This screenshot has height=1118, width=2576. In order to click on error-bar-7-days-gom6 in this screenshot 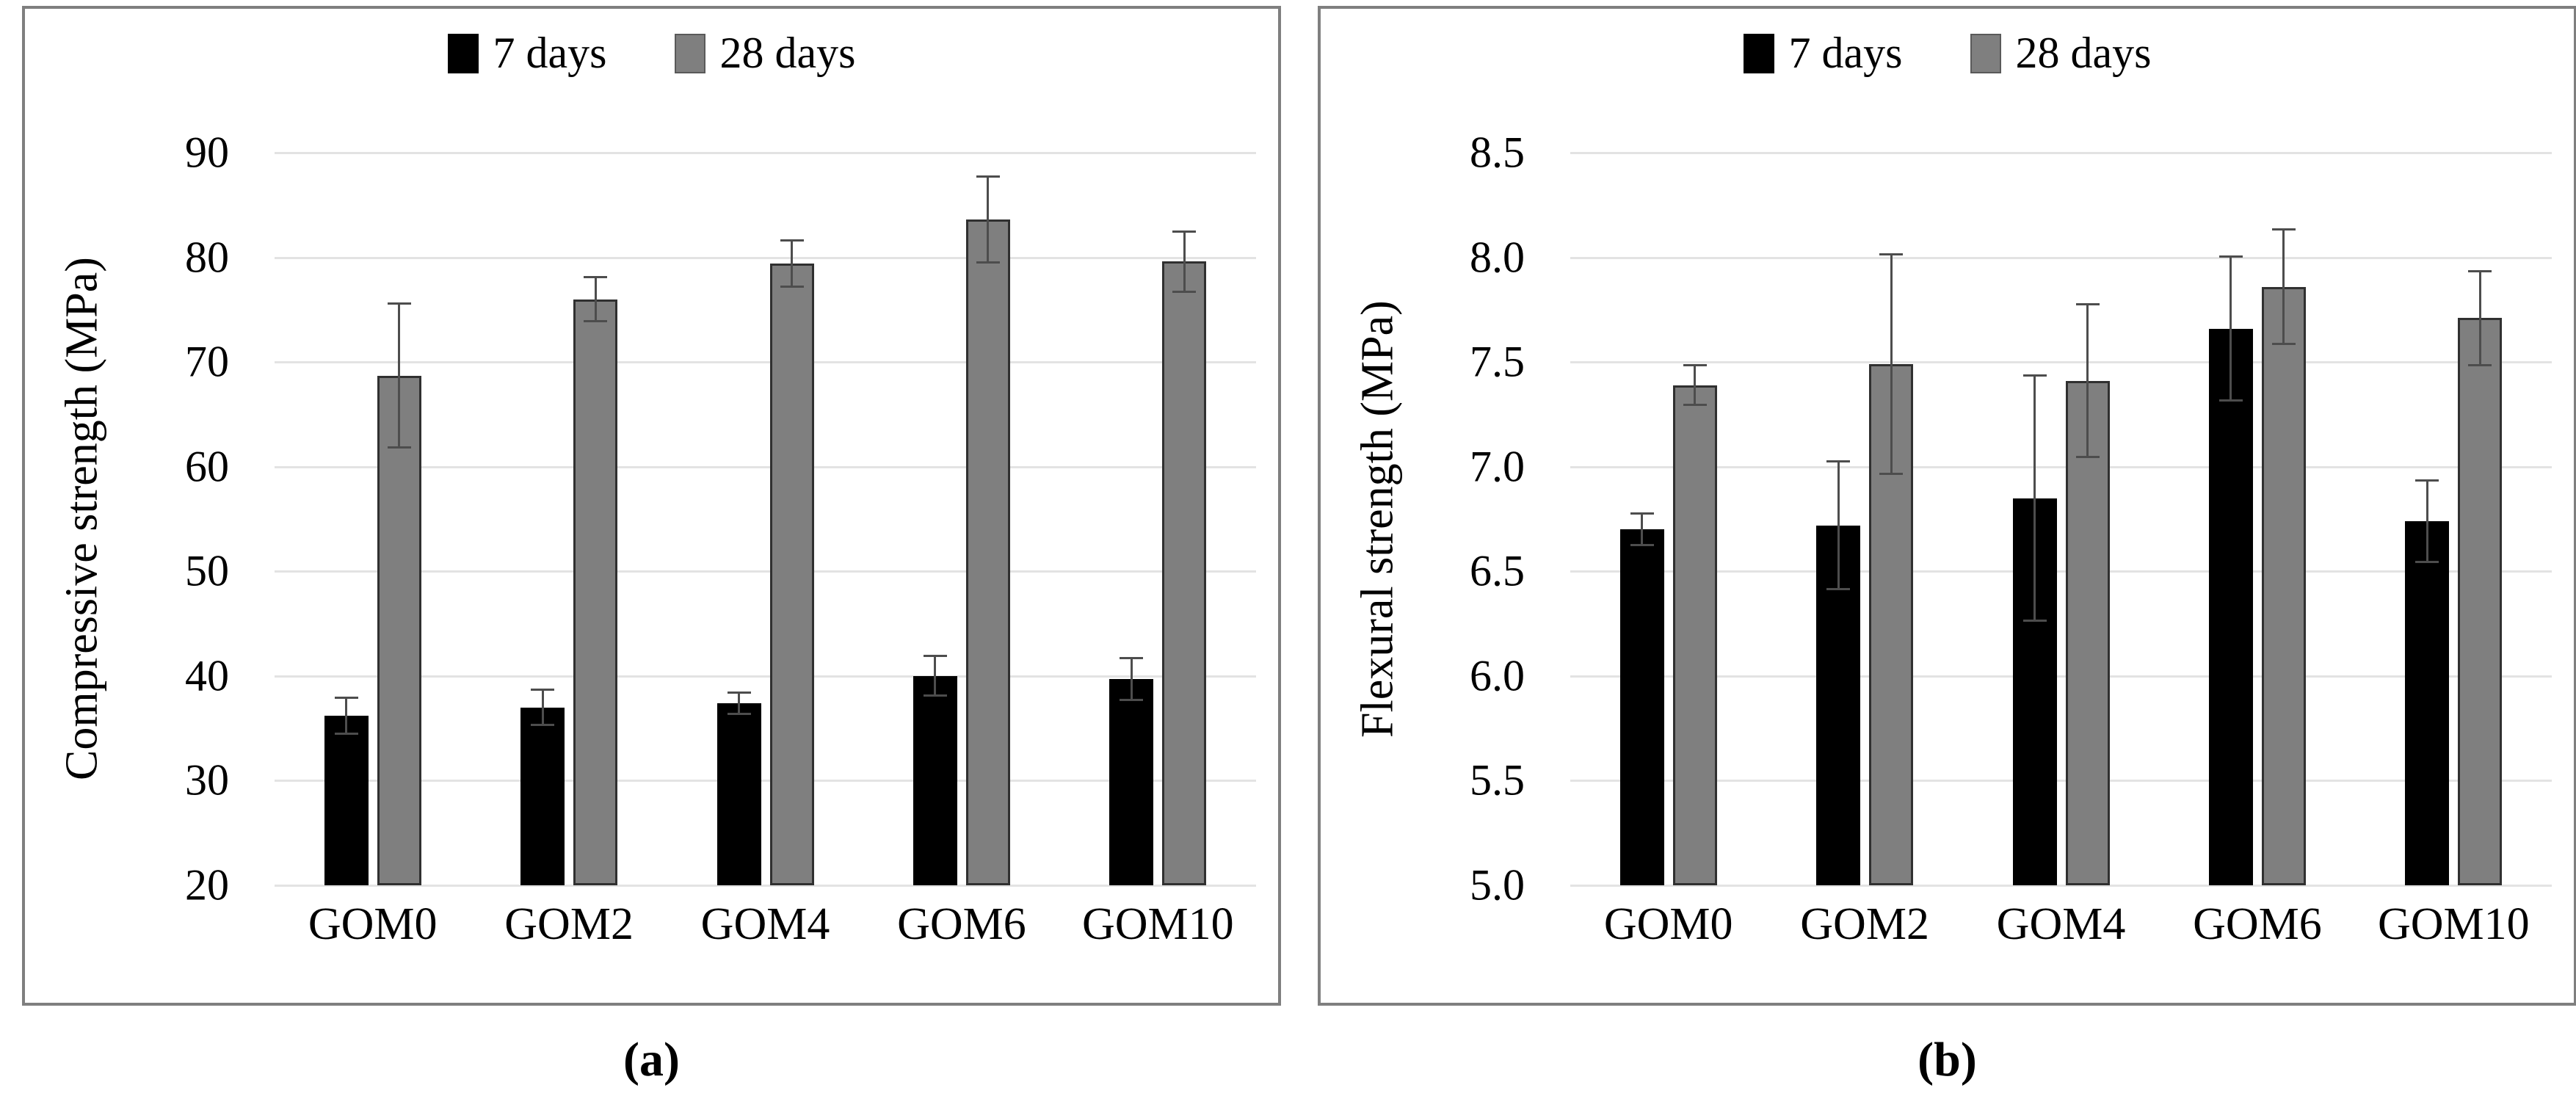, I will do `click(935, 676)`.